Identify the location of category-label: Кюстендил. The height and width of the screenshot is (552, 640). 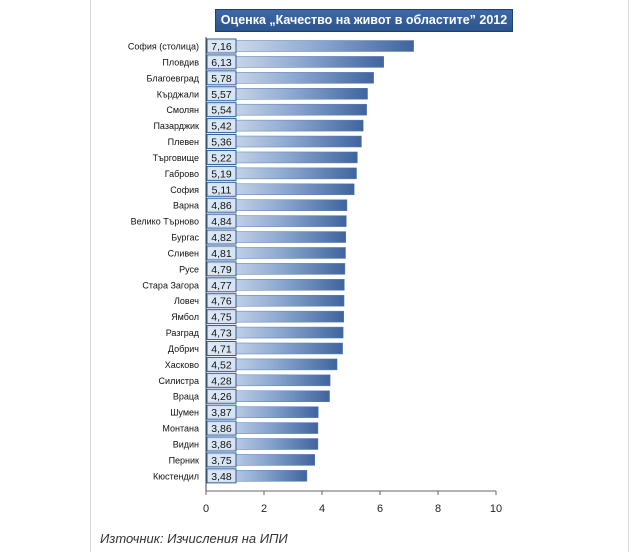
(176, 476).